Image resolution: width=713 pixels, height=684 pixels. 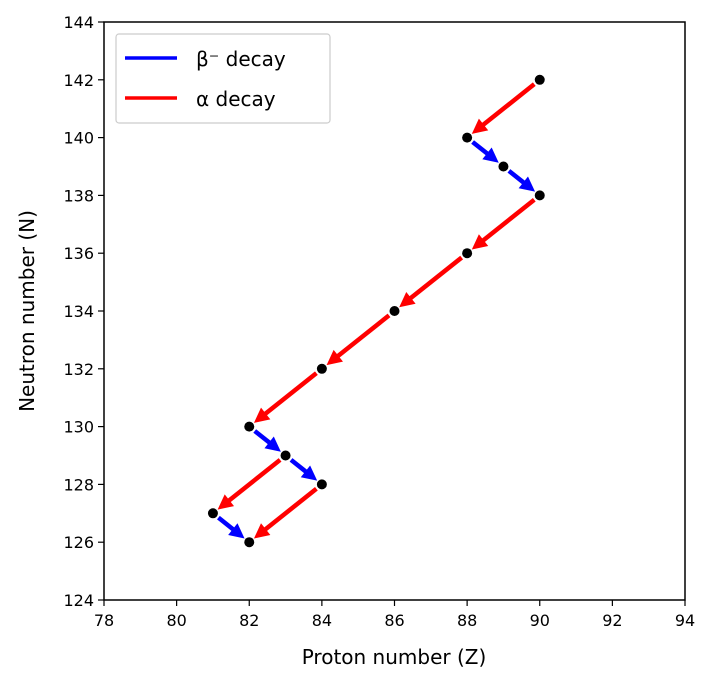 I want to click on x-tick-label: 82, so click(x=249, y=620).